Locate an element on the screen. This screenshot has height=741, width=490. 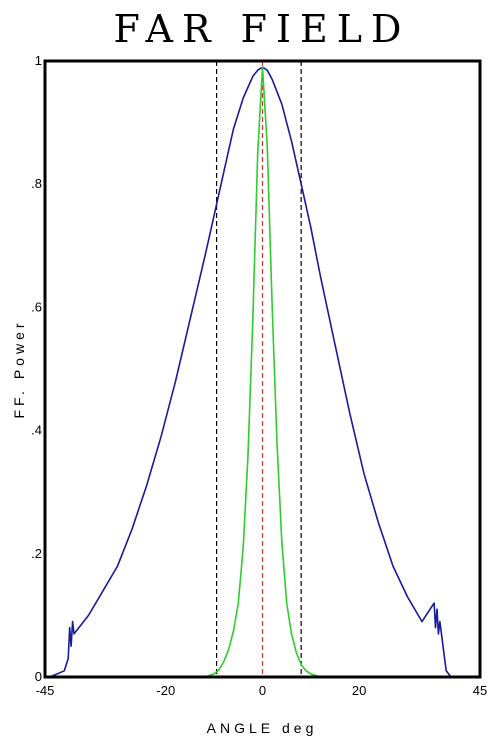
y-axis-label: FF. Power is located at coordinates (19, 368).